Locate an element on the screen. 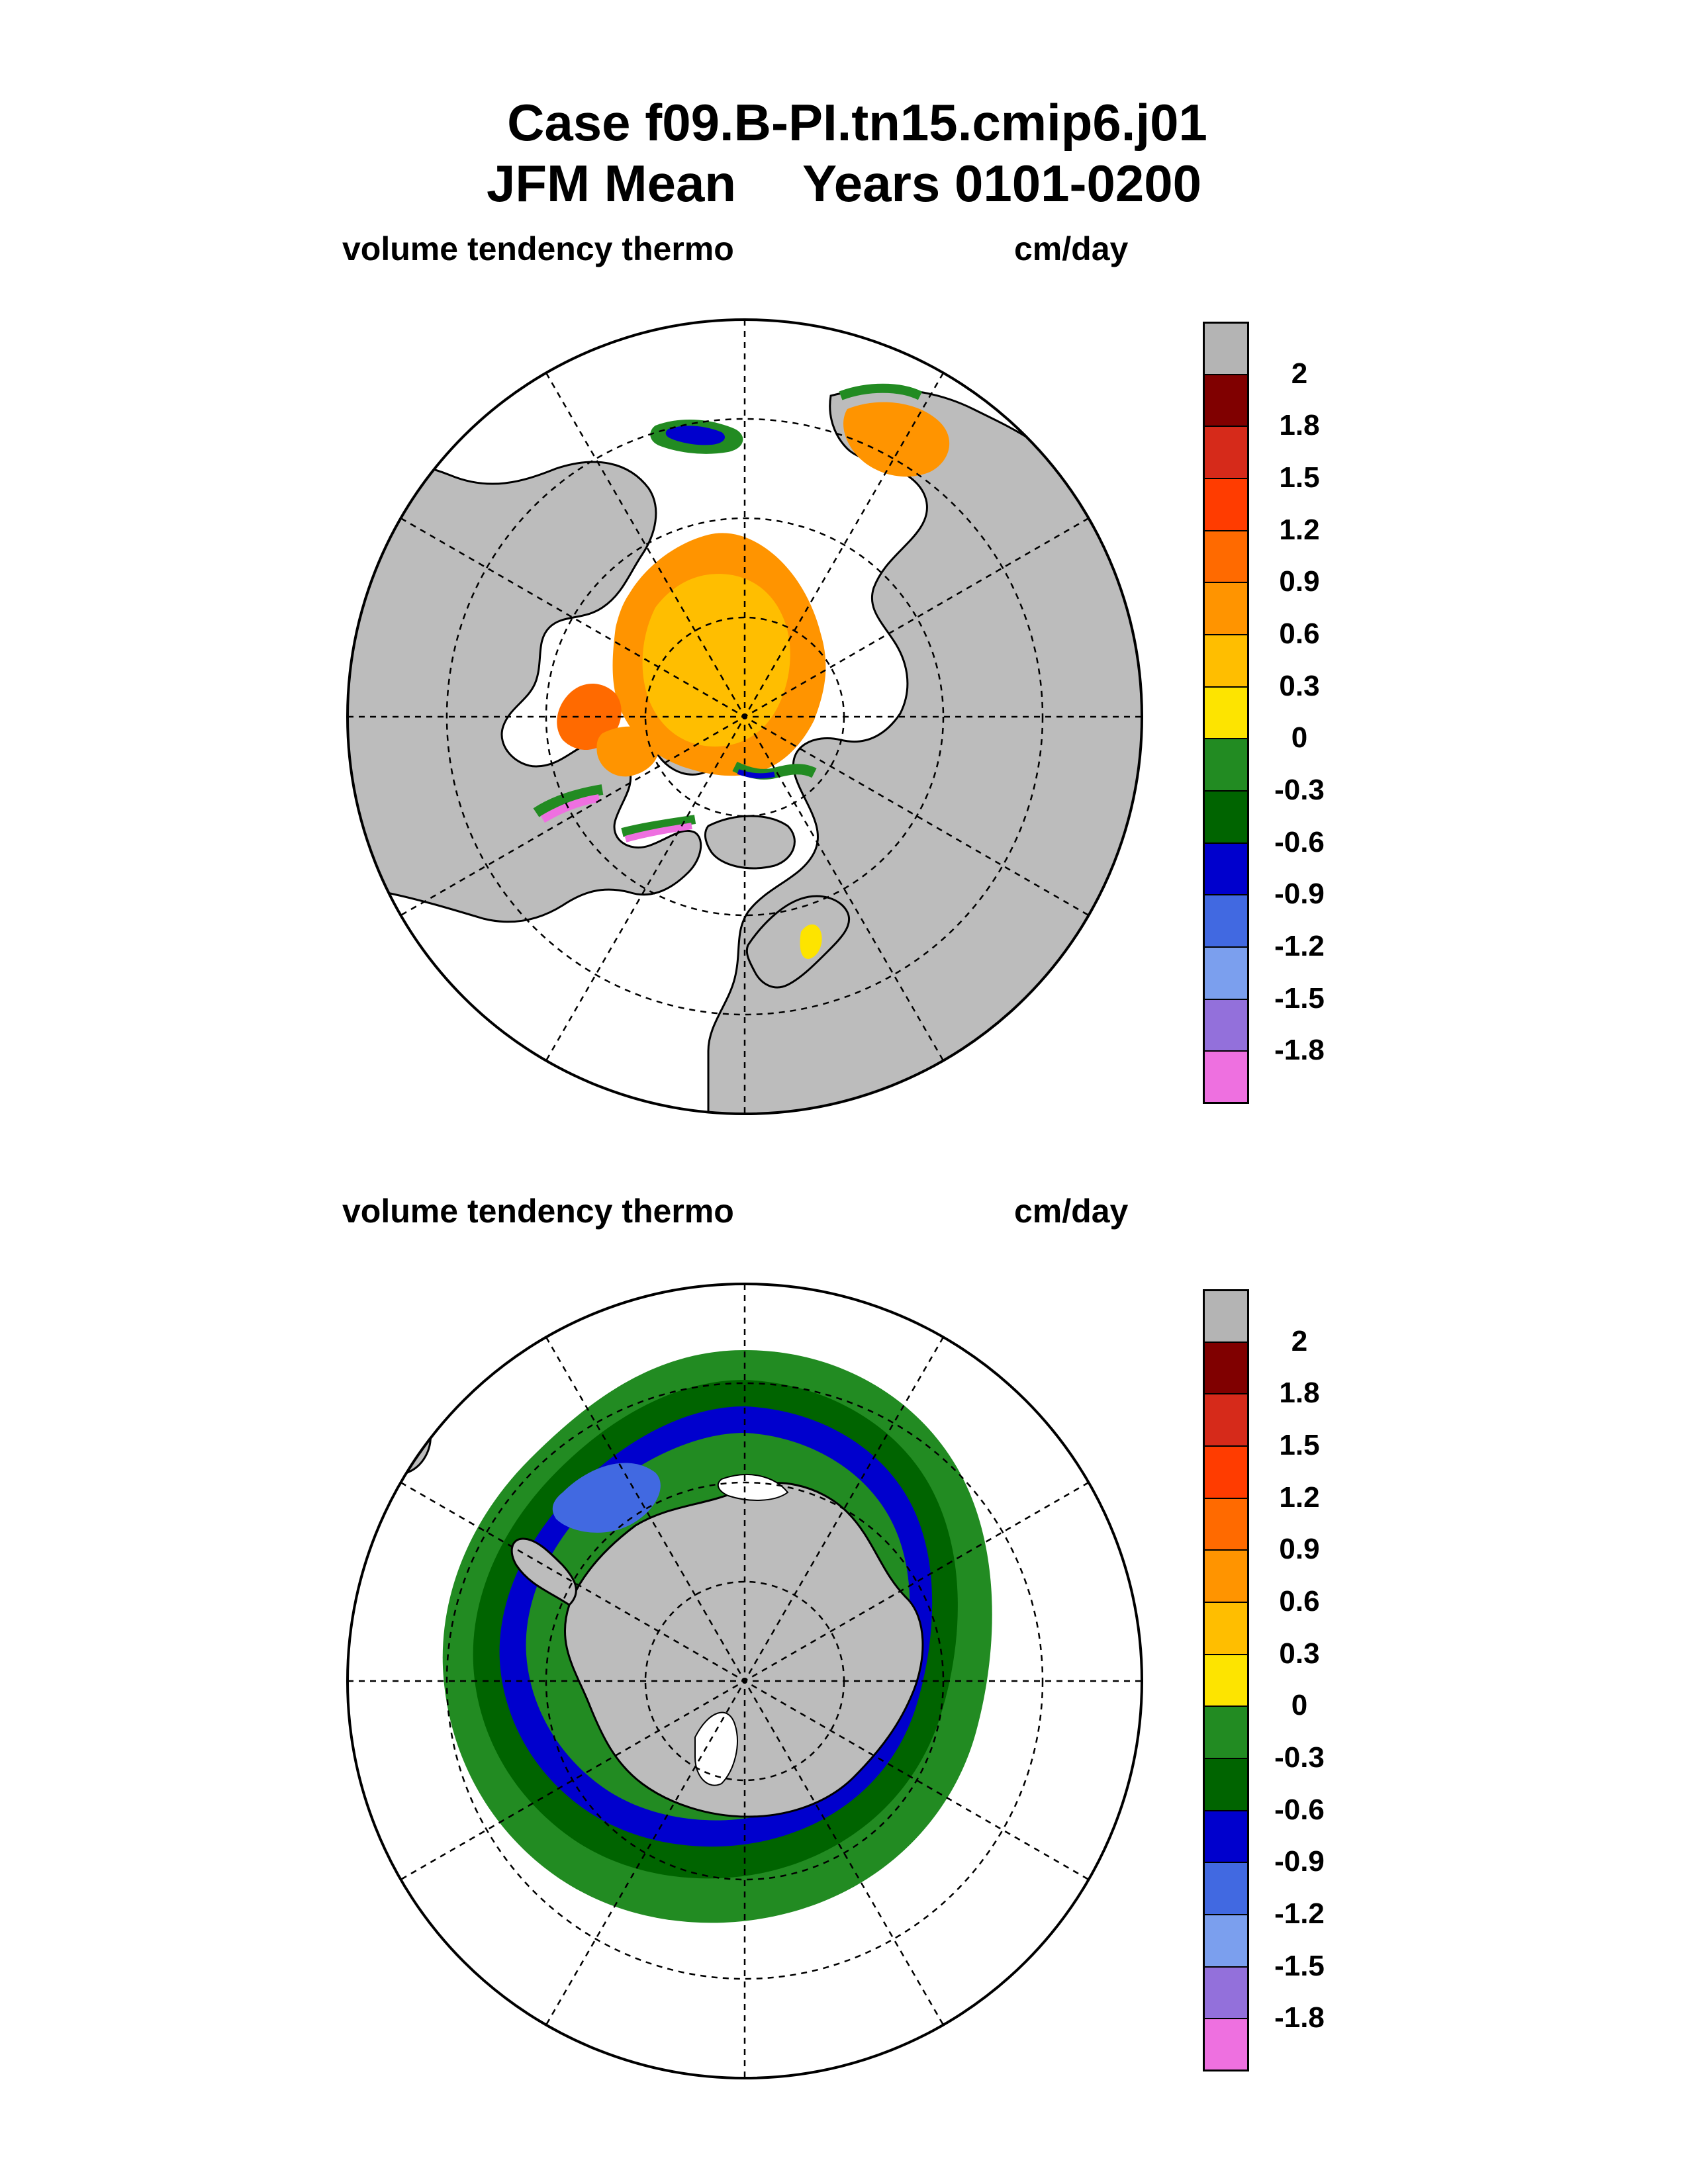  weddell-ice-shelf is located at coordinates (753, 1487).